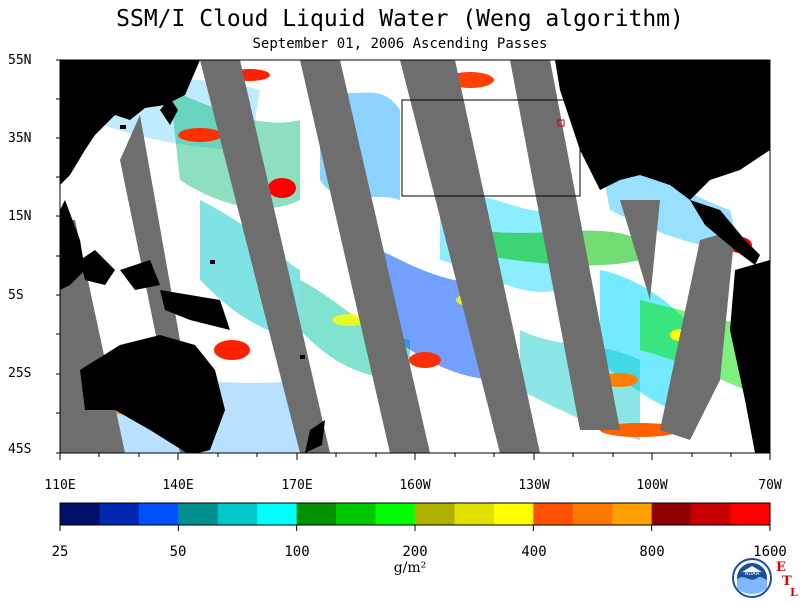  Describe the element at coordinates (178, 485) in the screenshot. I see `lon-tick-label: 140E` at that location.